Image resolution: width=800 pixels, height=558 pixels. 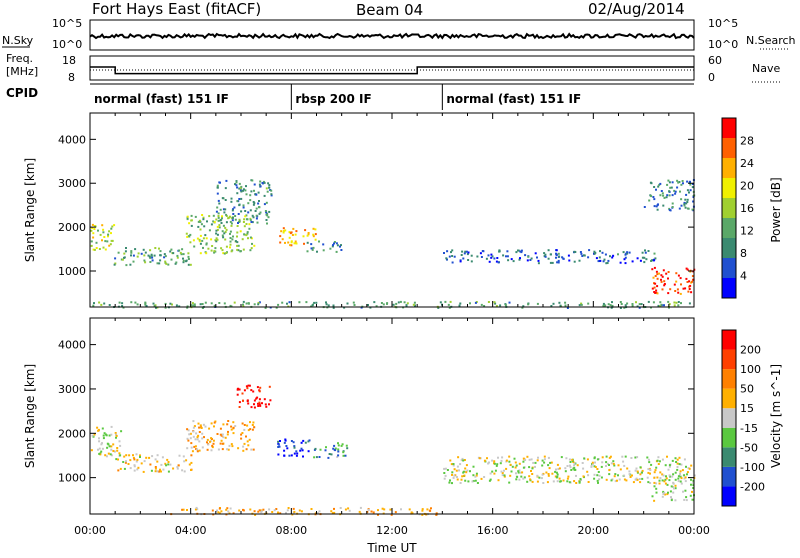 What do you see at coordinates (391, 547) in the screenshot?
I see `xaxis-title: Time UT` at bounding box center [391, 547].